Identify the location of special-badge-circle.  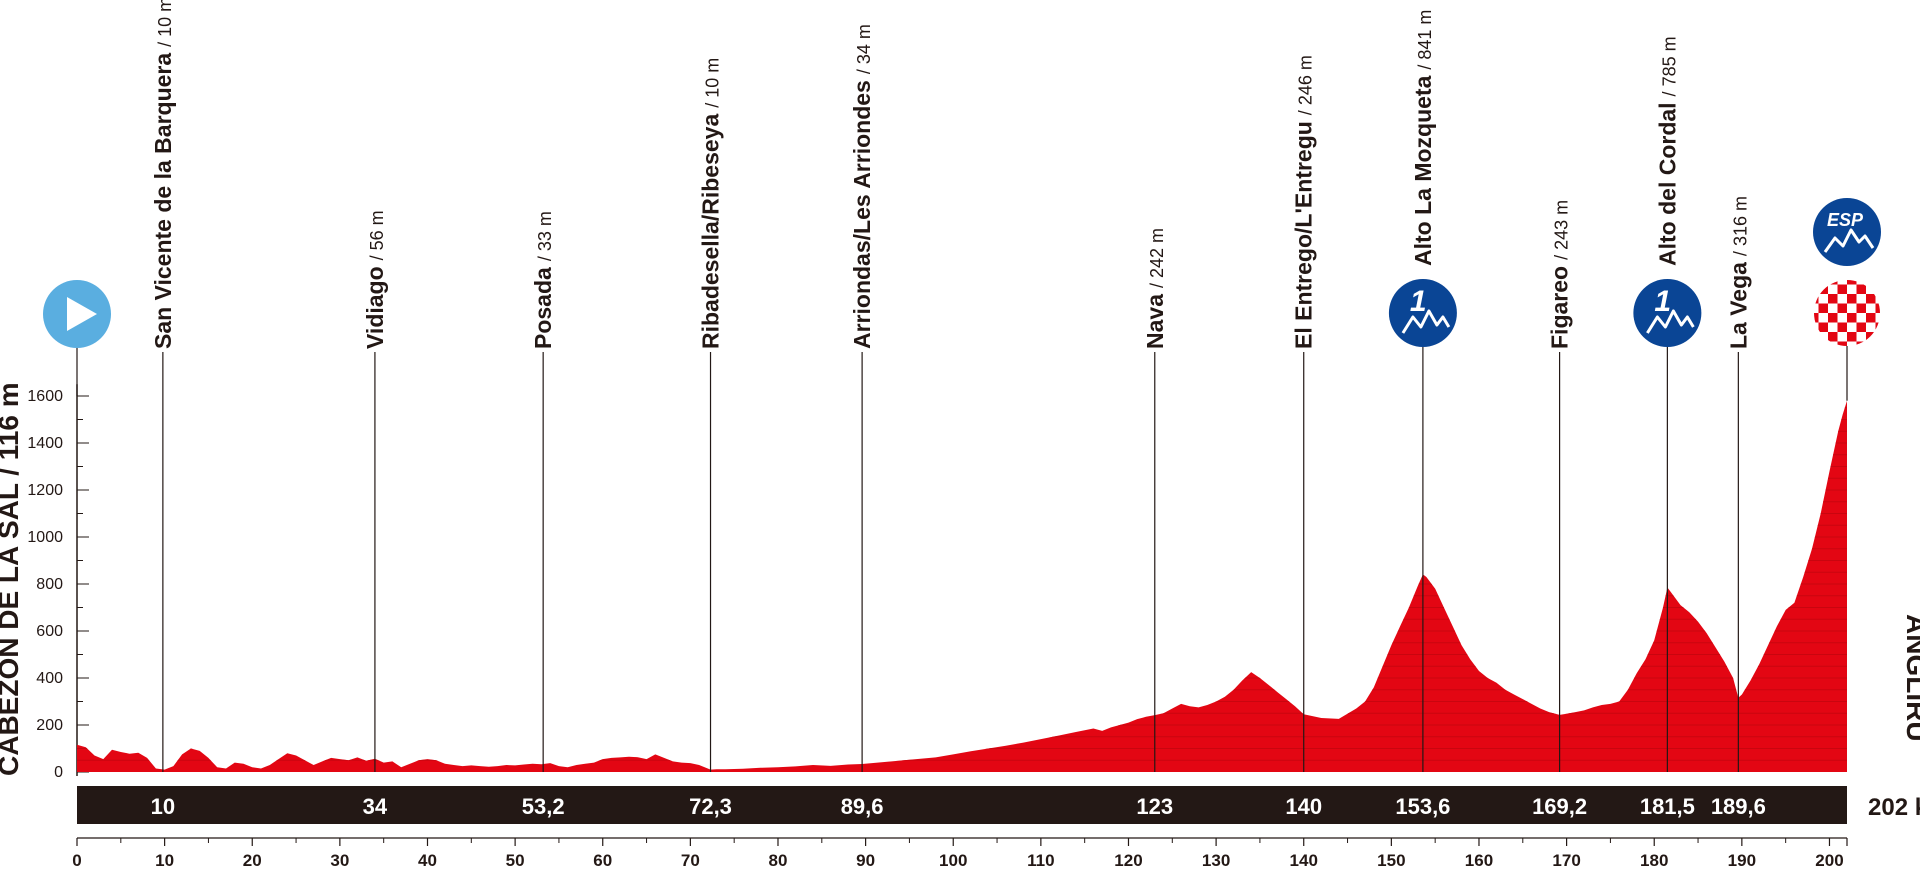
(1847, 232).